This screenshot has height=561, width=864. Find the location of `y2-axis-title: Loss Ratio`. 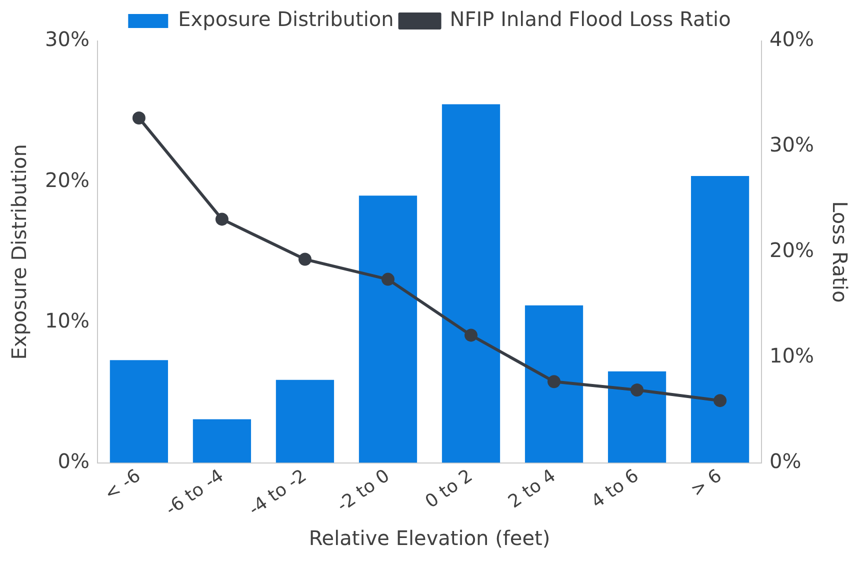

y2-axis-title: Loss Ratio is located at coordinates (840, 252).